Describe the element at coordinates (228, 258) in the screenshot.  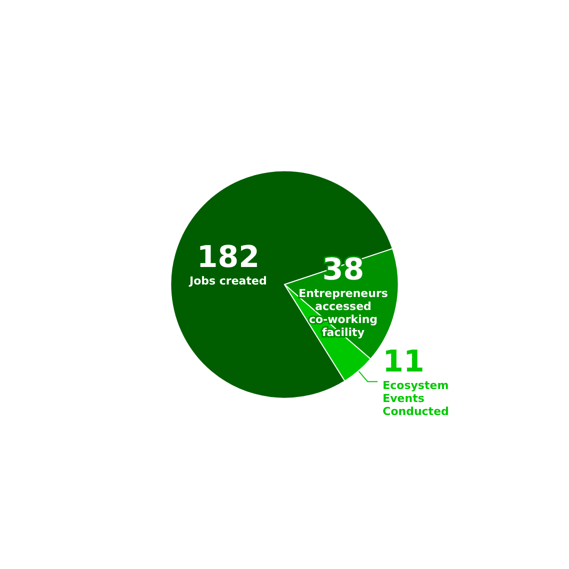
I see `data-label: 182` at that location.